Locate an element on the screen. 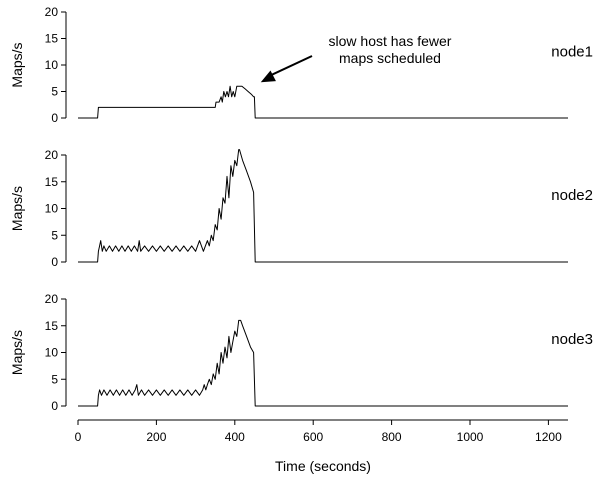 This screenshot has height=487, width=599. series-line-node1 is located at coordinates (323, 102).